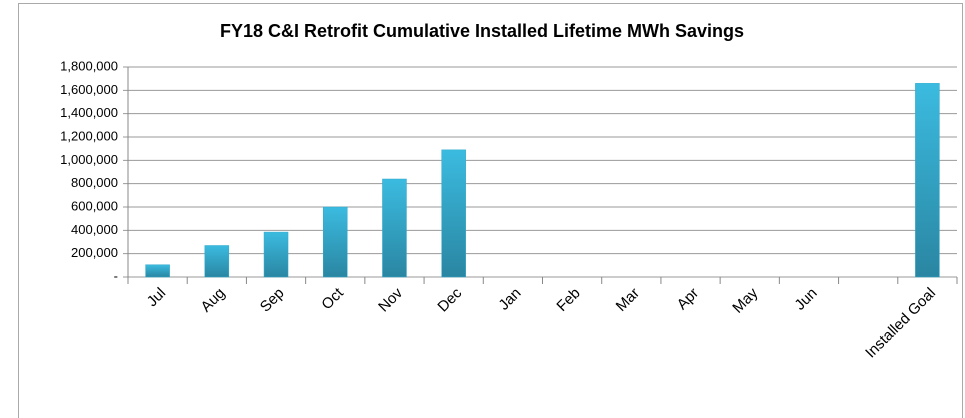 This screenshot has height=418, width=965. Describe the element at coordinates (89, 65) in the screenshot. I see `y-tick-label: 1,800,000` at that location.